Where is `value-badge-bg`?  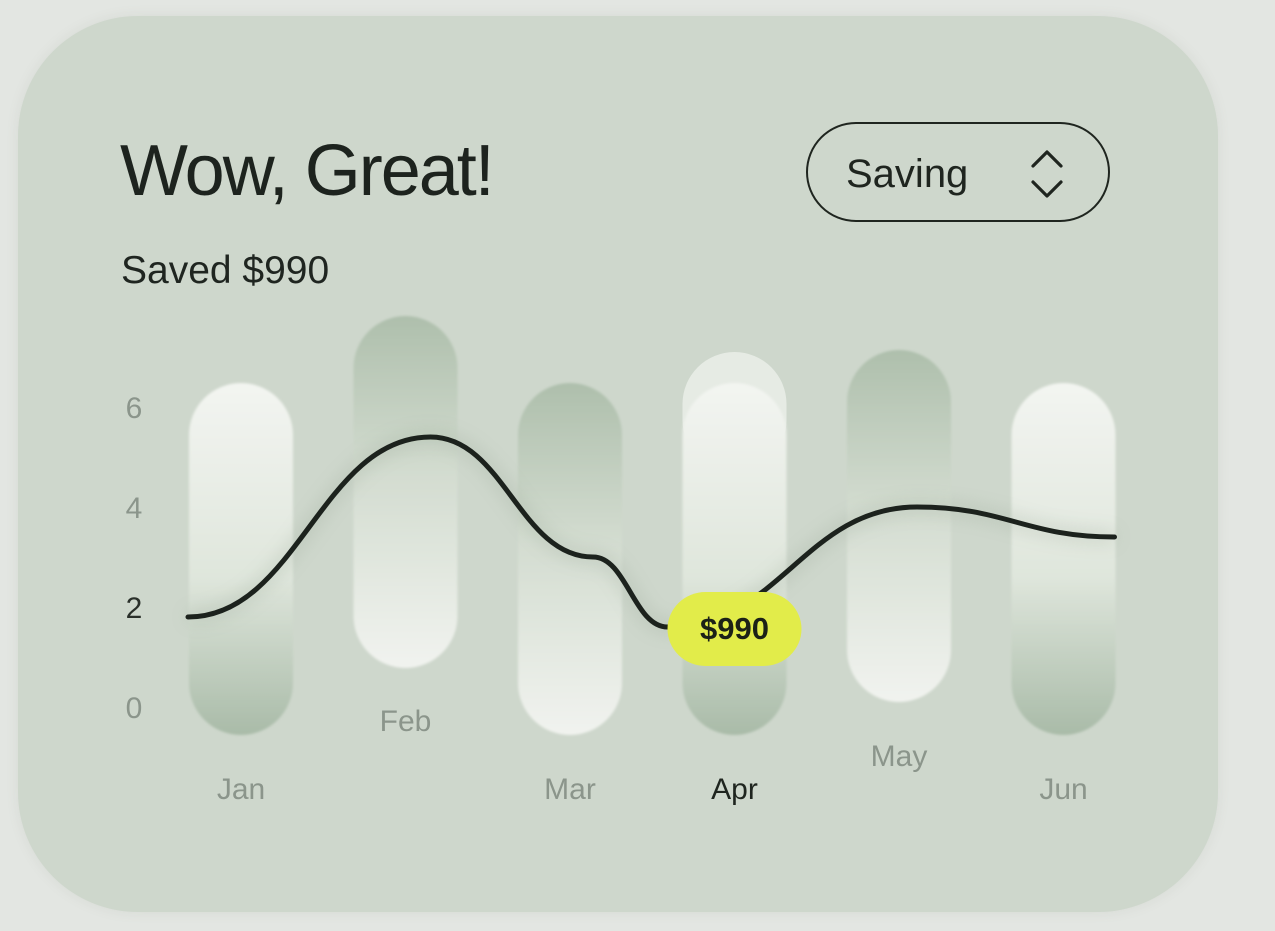 value-badge-bg is located at coordinates (734, 629).